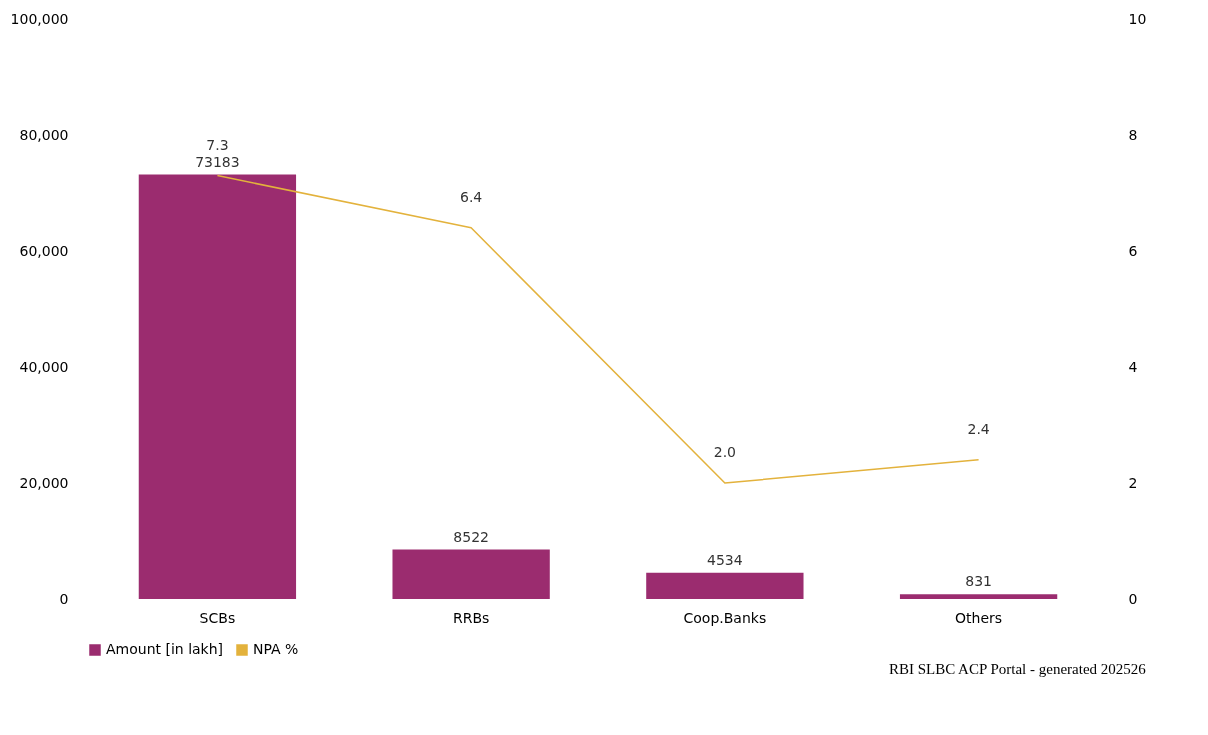 This screenshot has height=735, width=1208. Describe the element at coordinates (471, 196) in the screenshot. I see `data-label: 6.4` at that location.